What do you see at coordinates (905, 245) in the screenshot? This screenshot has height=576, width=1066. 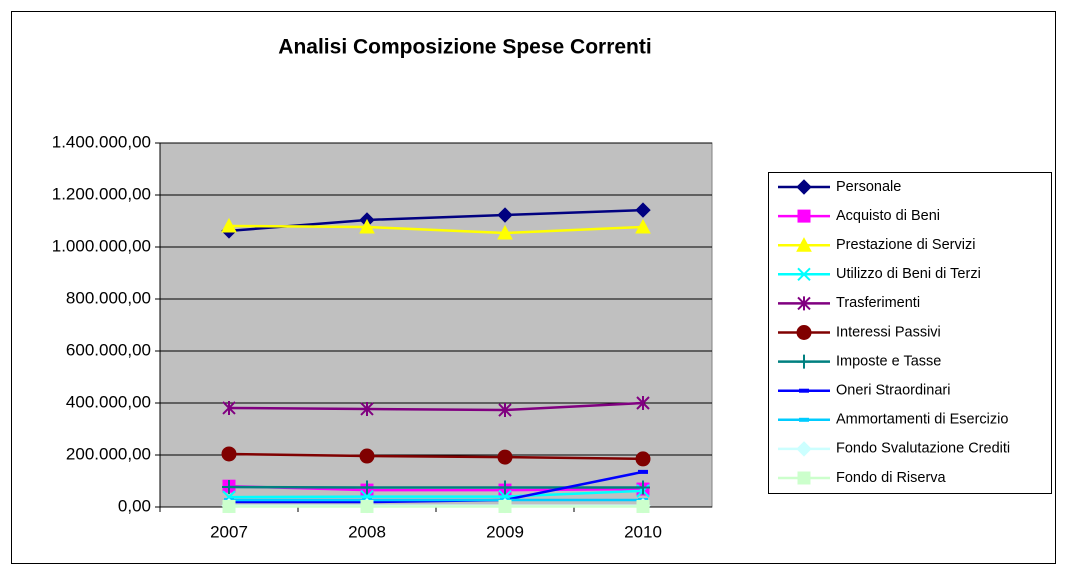 I see `legend-label: Prestazione di Servizi` at bounding box center [905, 245].